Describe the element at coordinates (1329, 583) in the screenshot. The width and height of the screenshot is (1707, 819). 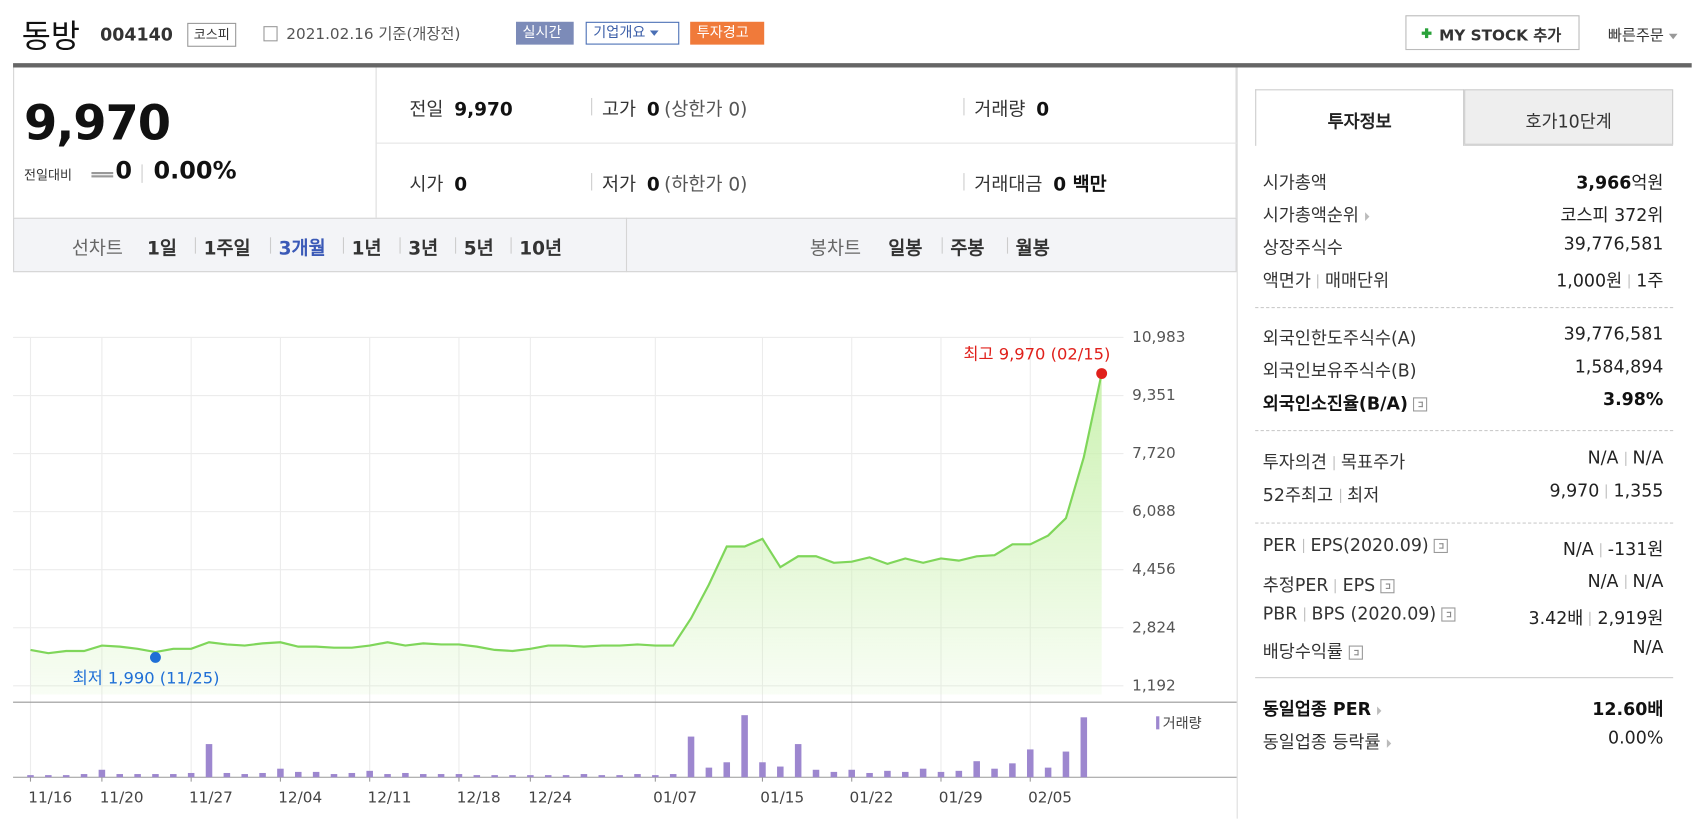
I see `info-label: 추정PER EPS` at that location.